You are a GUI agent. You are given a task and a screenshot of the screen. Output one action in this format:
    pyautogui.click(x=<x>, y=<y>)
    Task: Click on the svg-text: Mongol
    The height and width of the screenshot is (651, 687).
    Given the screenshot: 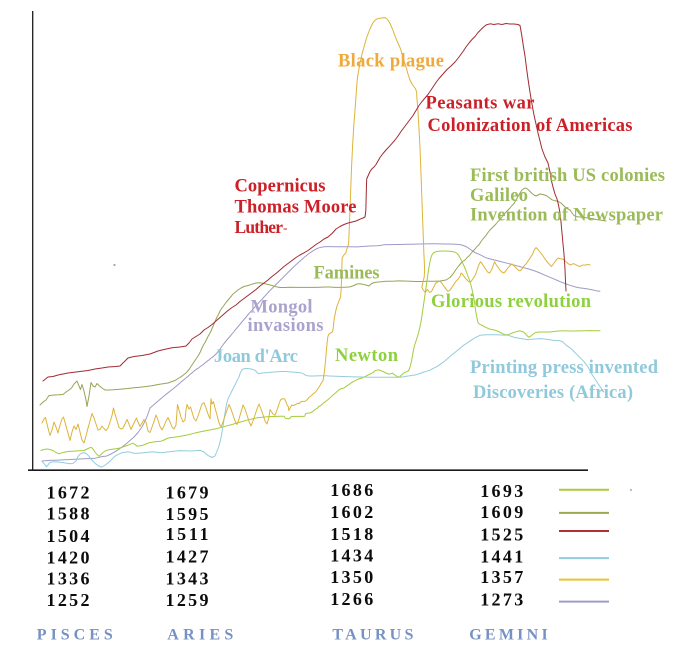 What is the action you would take?
    pyautogui.click(x=282, y=308)
    